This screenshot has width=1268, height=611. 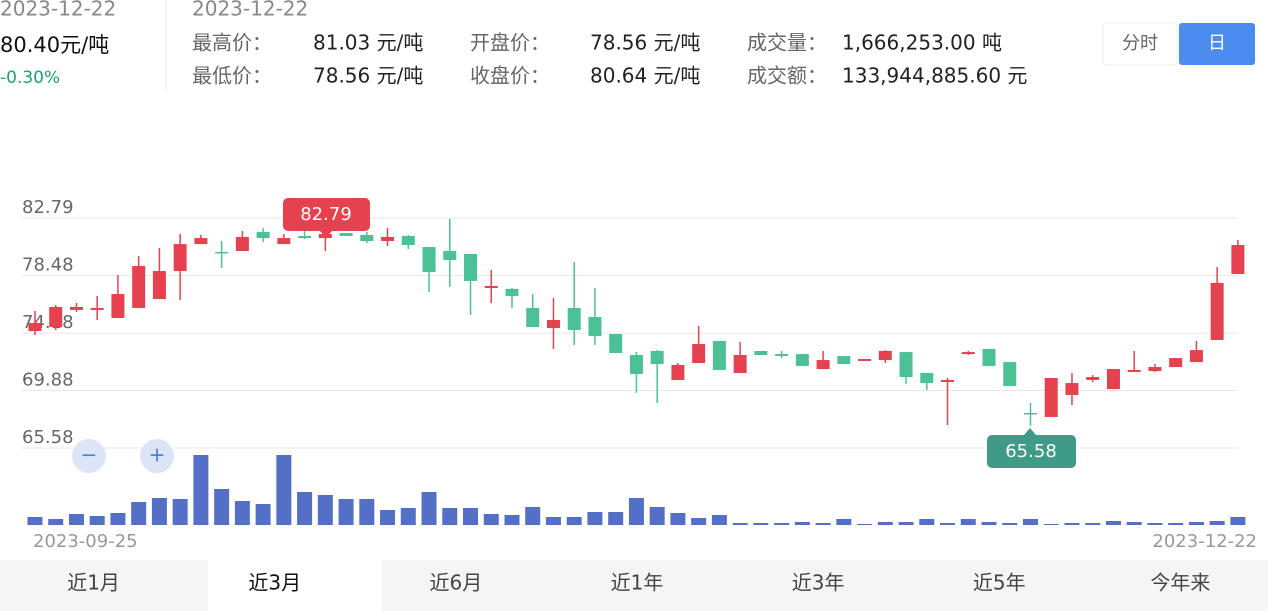 I want to click on stat-label: 最高价：, so click(x=232, y=43).